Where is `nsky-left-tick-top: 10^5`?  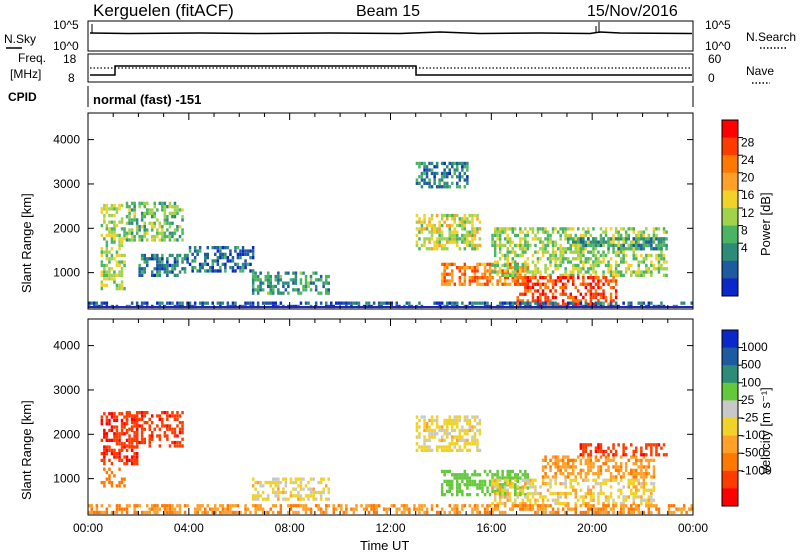
nsky-left-tick-top: 10^5 is located at coordinates (66, 25).